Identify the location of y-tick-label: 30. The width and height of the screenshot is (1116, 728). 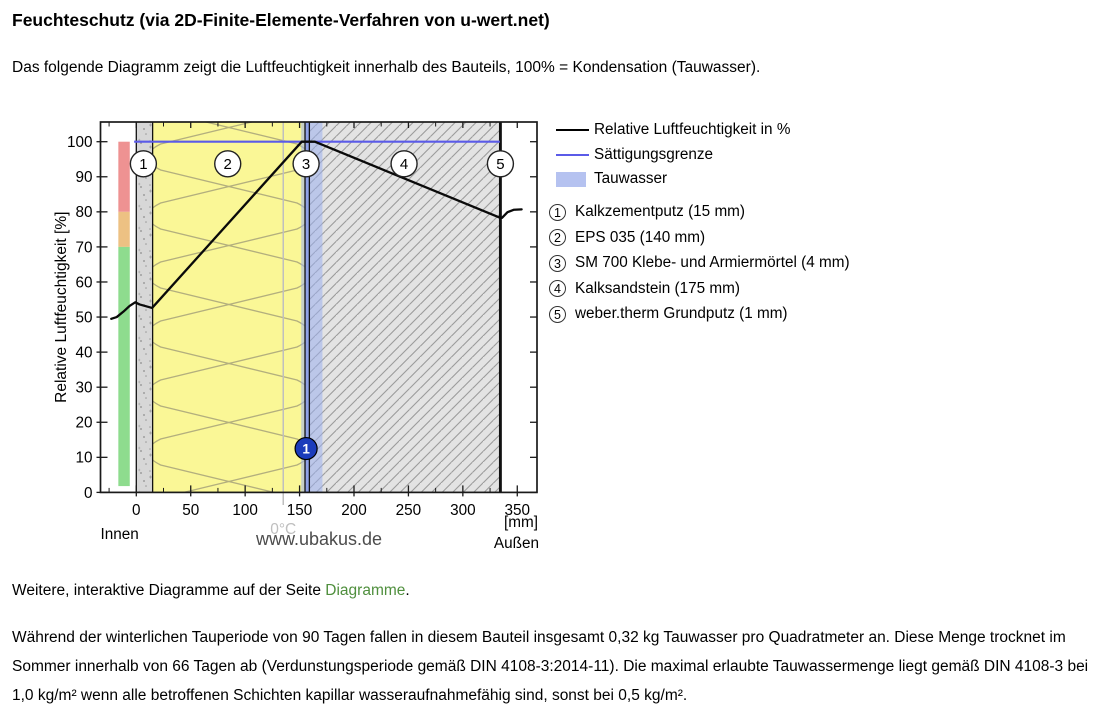
(83, 388).